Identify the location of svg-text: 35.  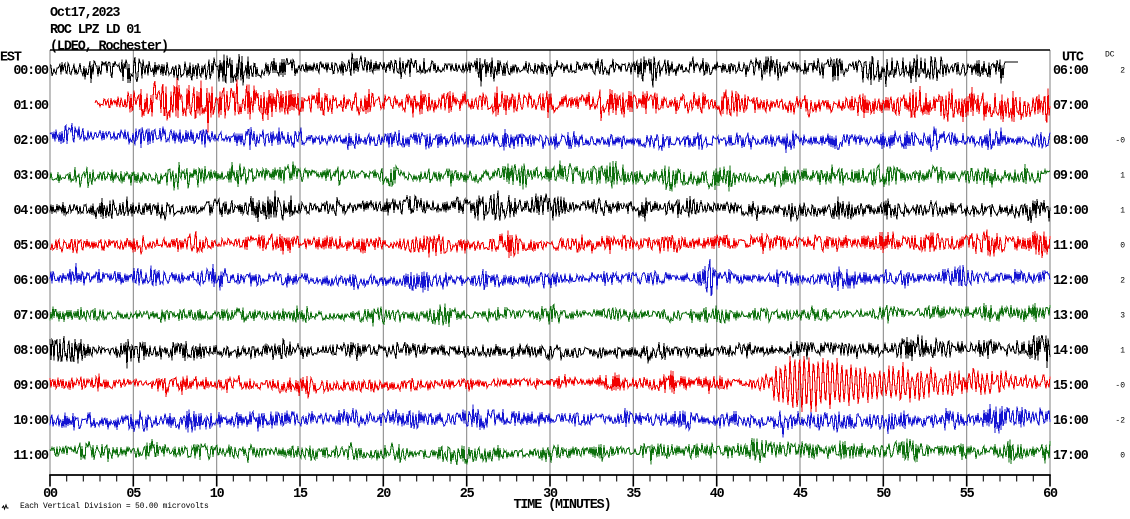
(633, 494).